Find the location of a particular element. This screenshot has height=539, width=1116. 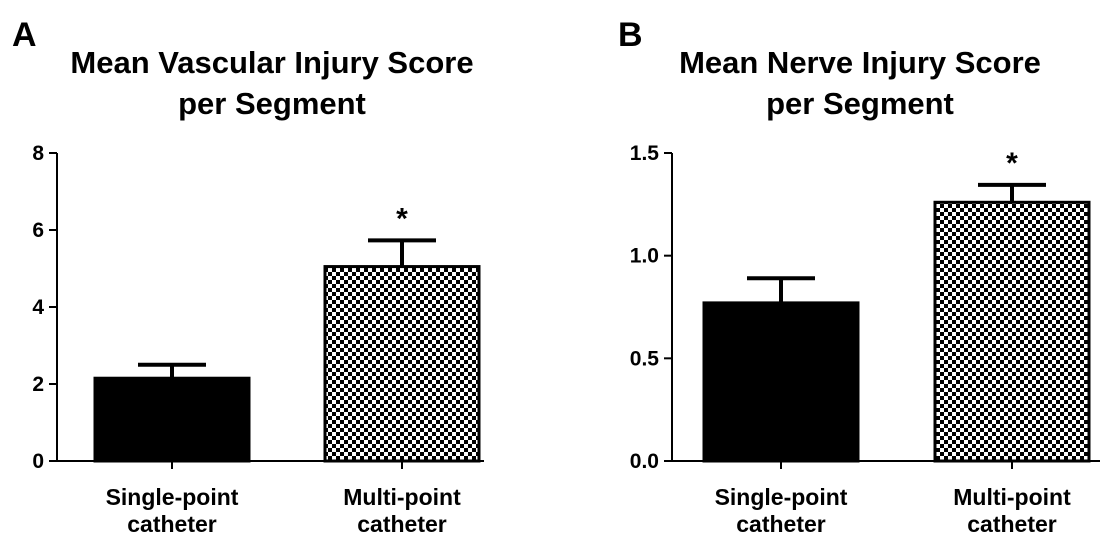

y-tick-label-b: 1.5 is located at coordinates (645, 153).